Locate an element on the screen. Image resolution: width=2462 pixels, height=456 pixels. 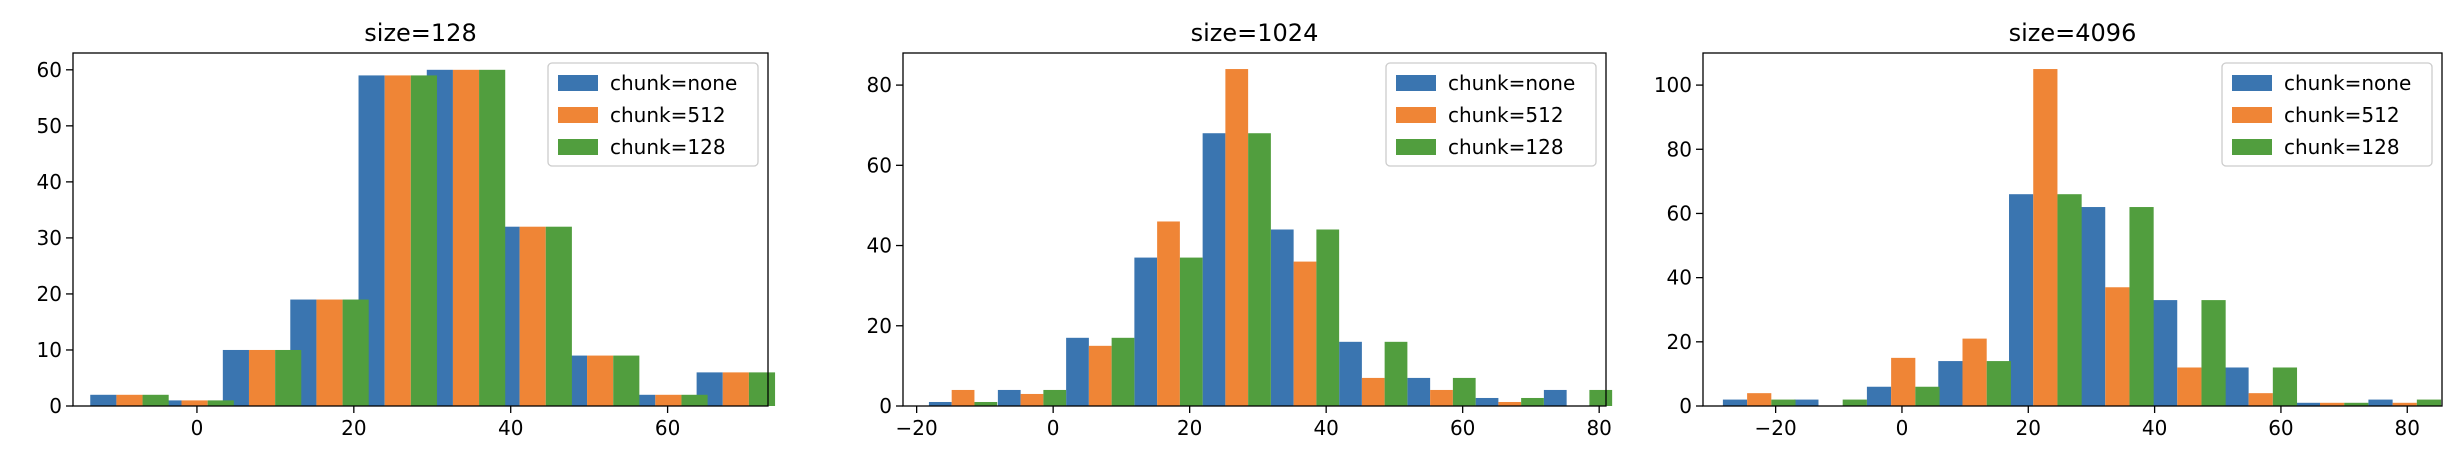
y-tick-label: 30 is located at coordinates (49, 238).